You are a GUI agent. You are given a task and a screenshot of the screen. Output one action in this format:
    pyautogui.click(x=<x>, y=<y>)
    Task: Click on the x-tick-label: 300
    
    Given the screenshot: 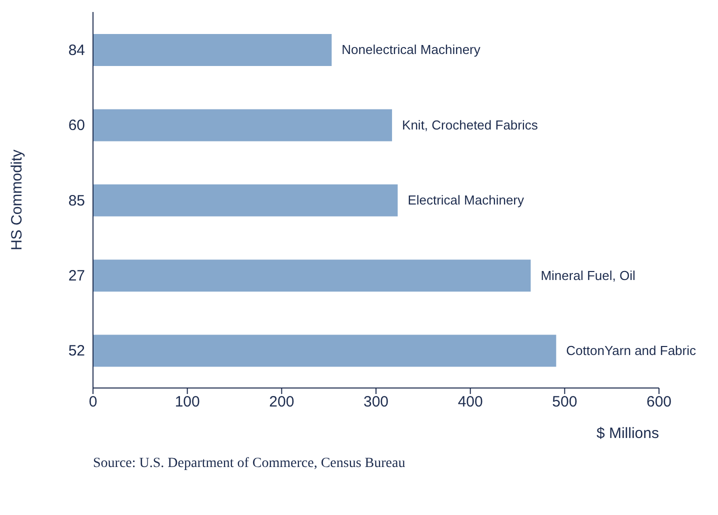 What is the action you would take?
    pyautogui.click(x=376, y=402)
    